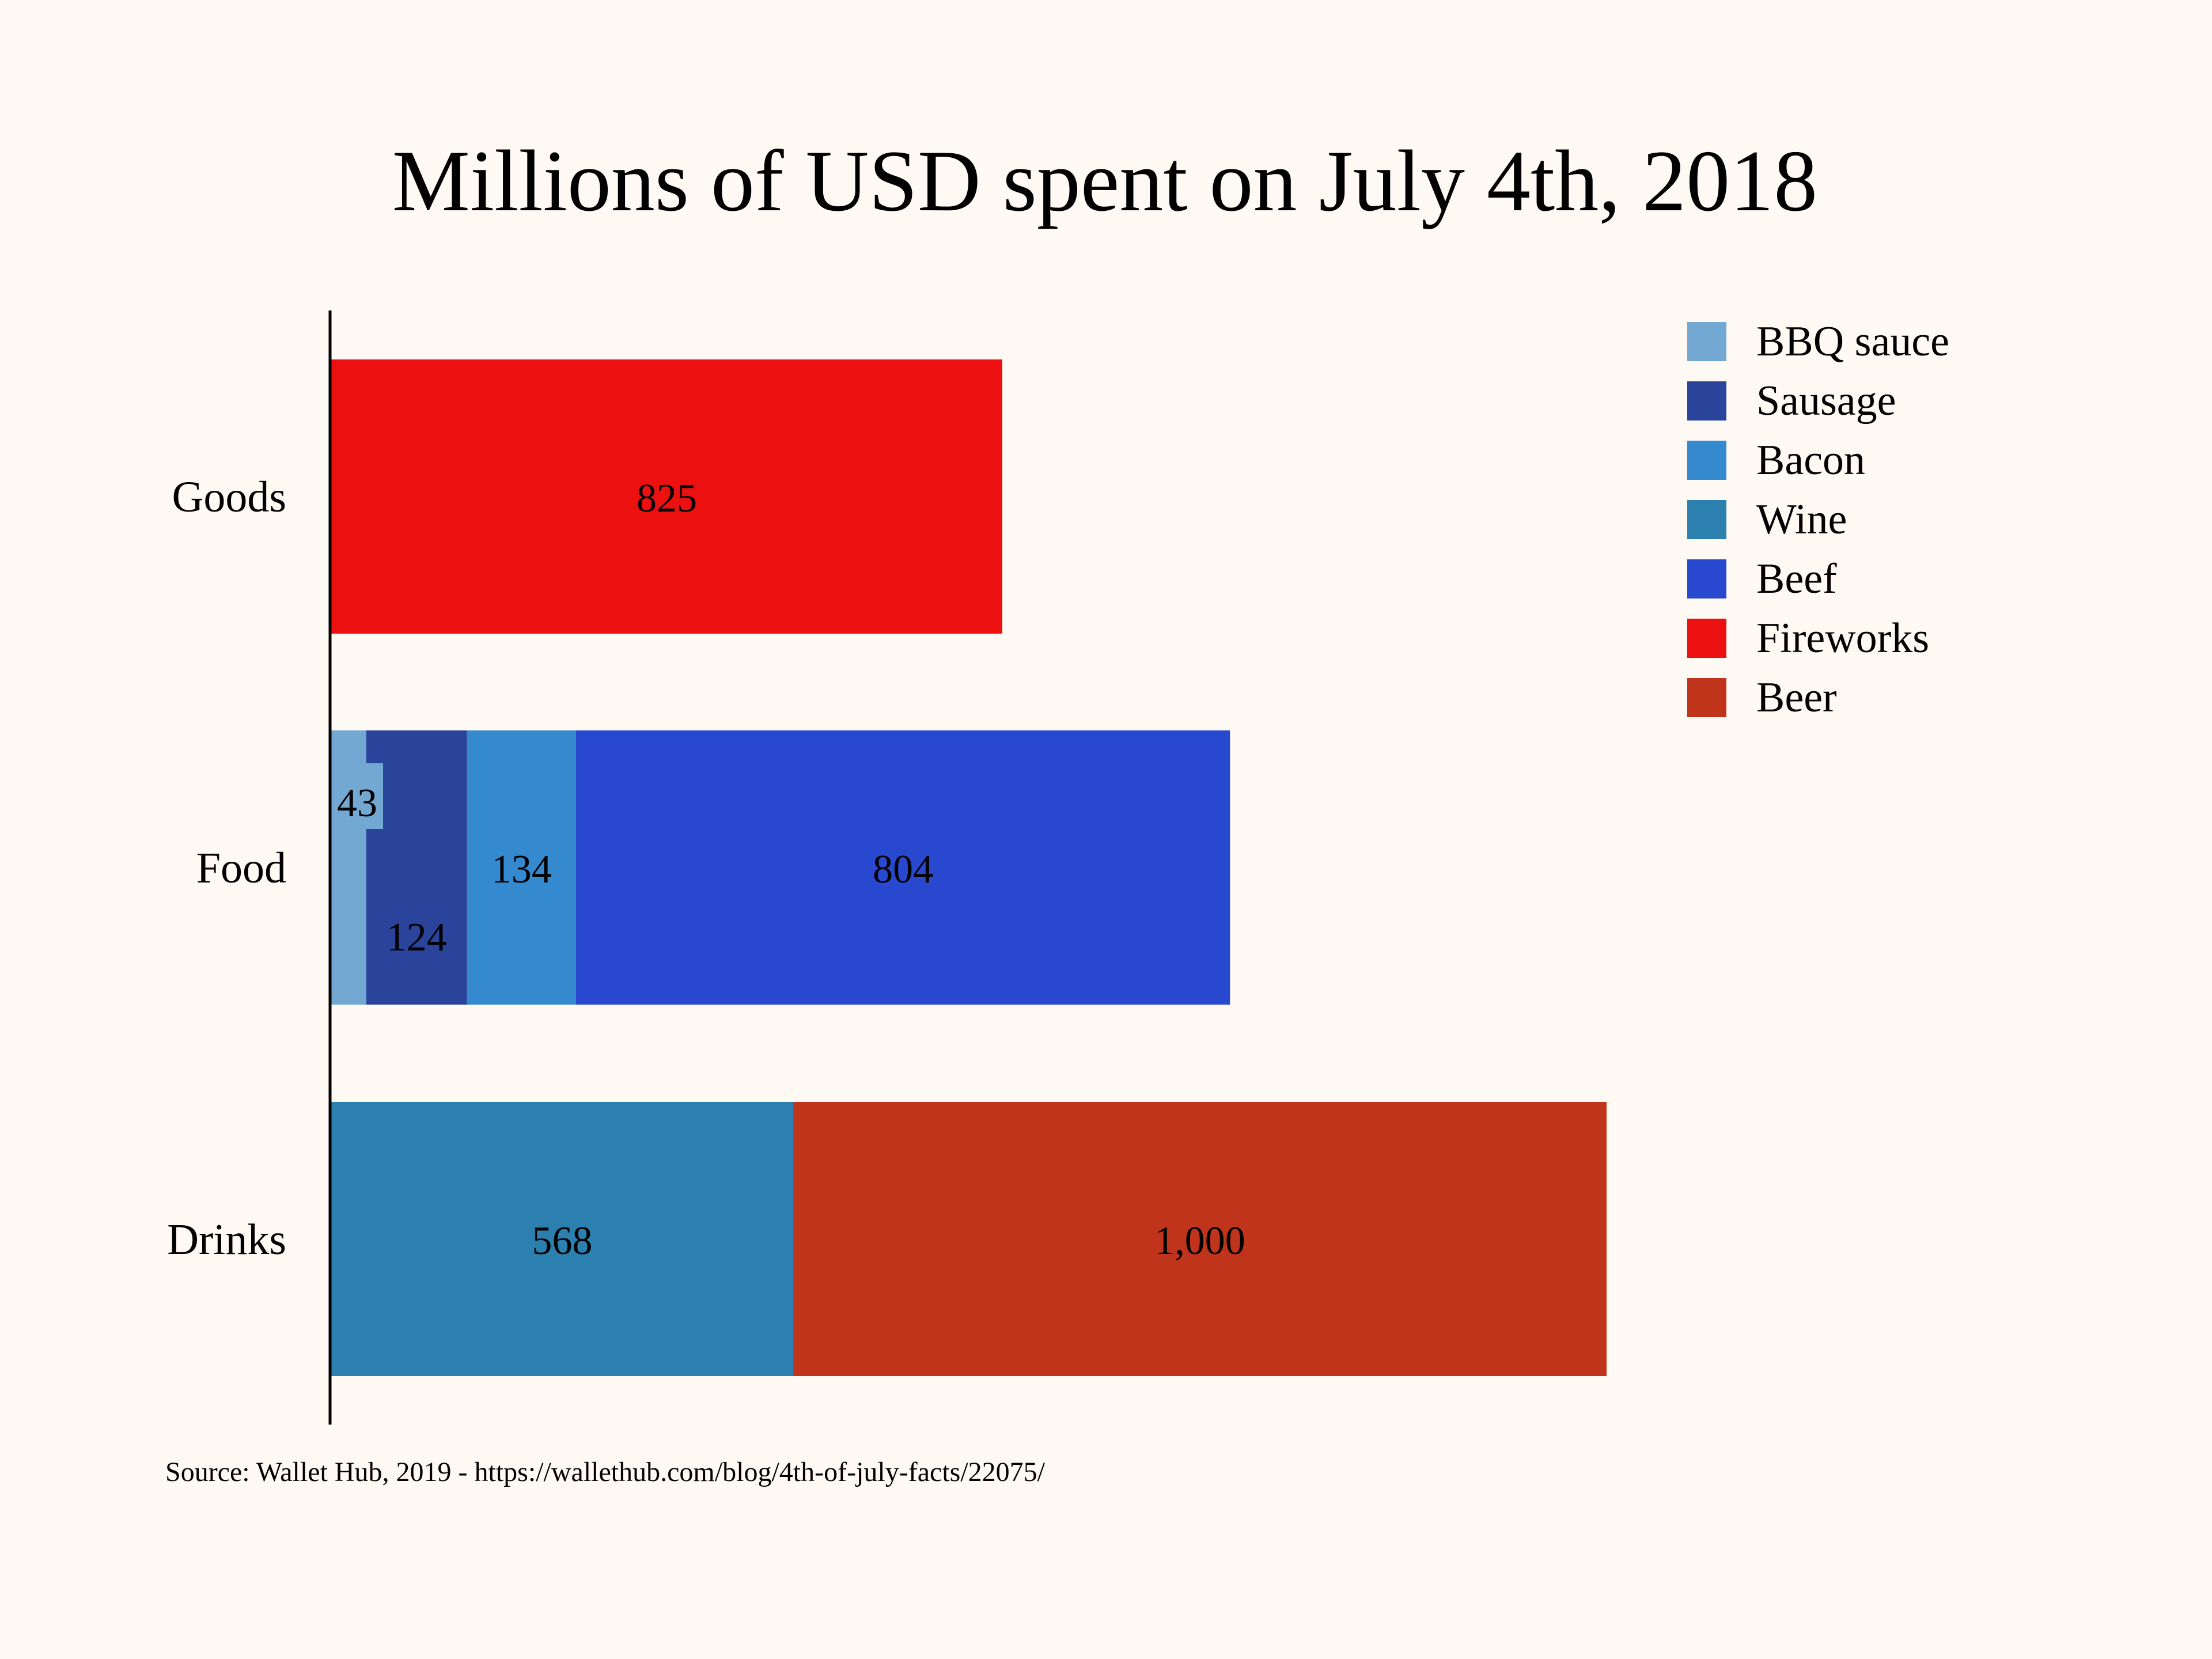 The height and width of the screenshot is (1659, 2212). What do you see at coordinates (1852, 341) in the screenshot?
I see `legend-label: BBQ sauce` at bounding box center [1852, 341].